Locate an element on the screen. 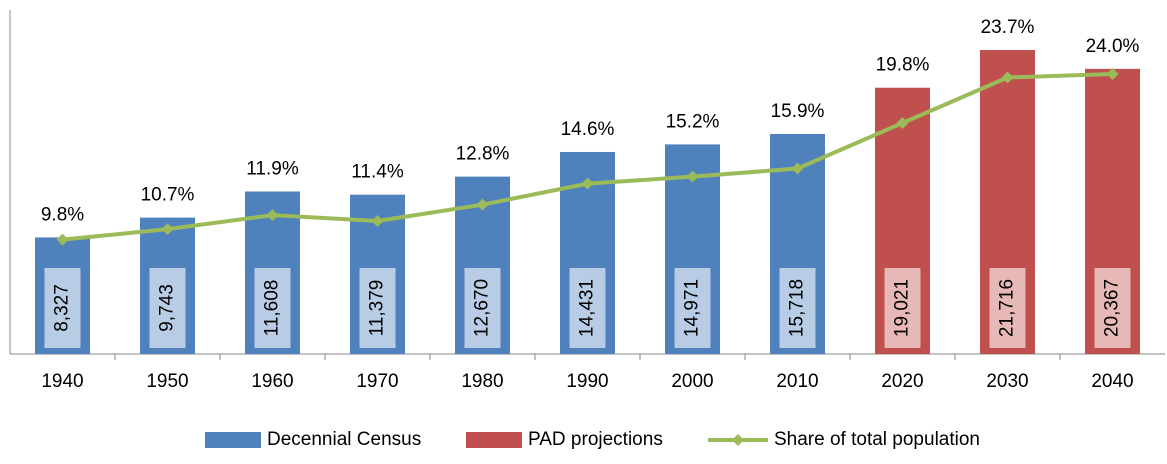 The image size is (1167, 464). bar-label: 14,971 is located at coordinates (692, 308).